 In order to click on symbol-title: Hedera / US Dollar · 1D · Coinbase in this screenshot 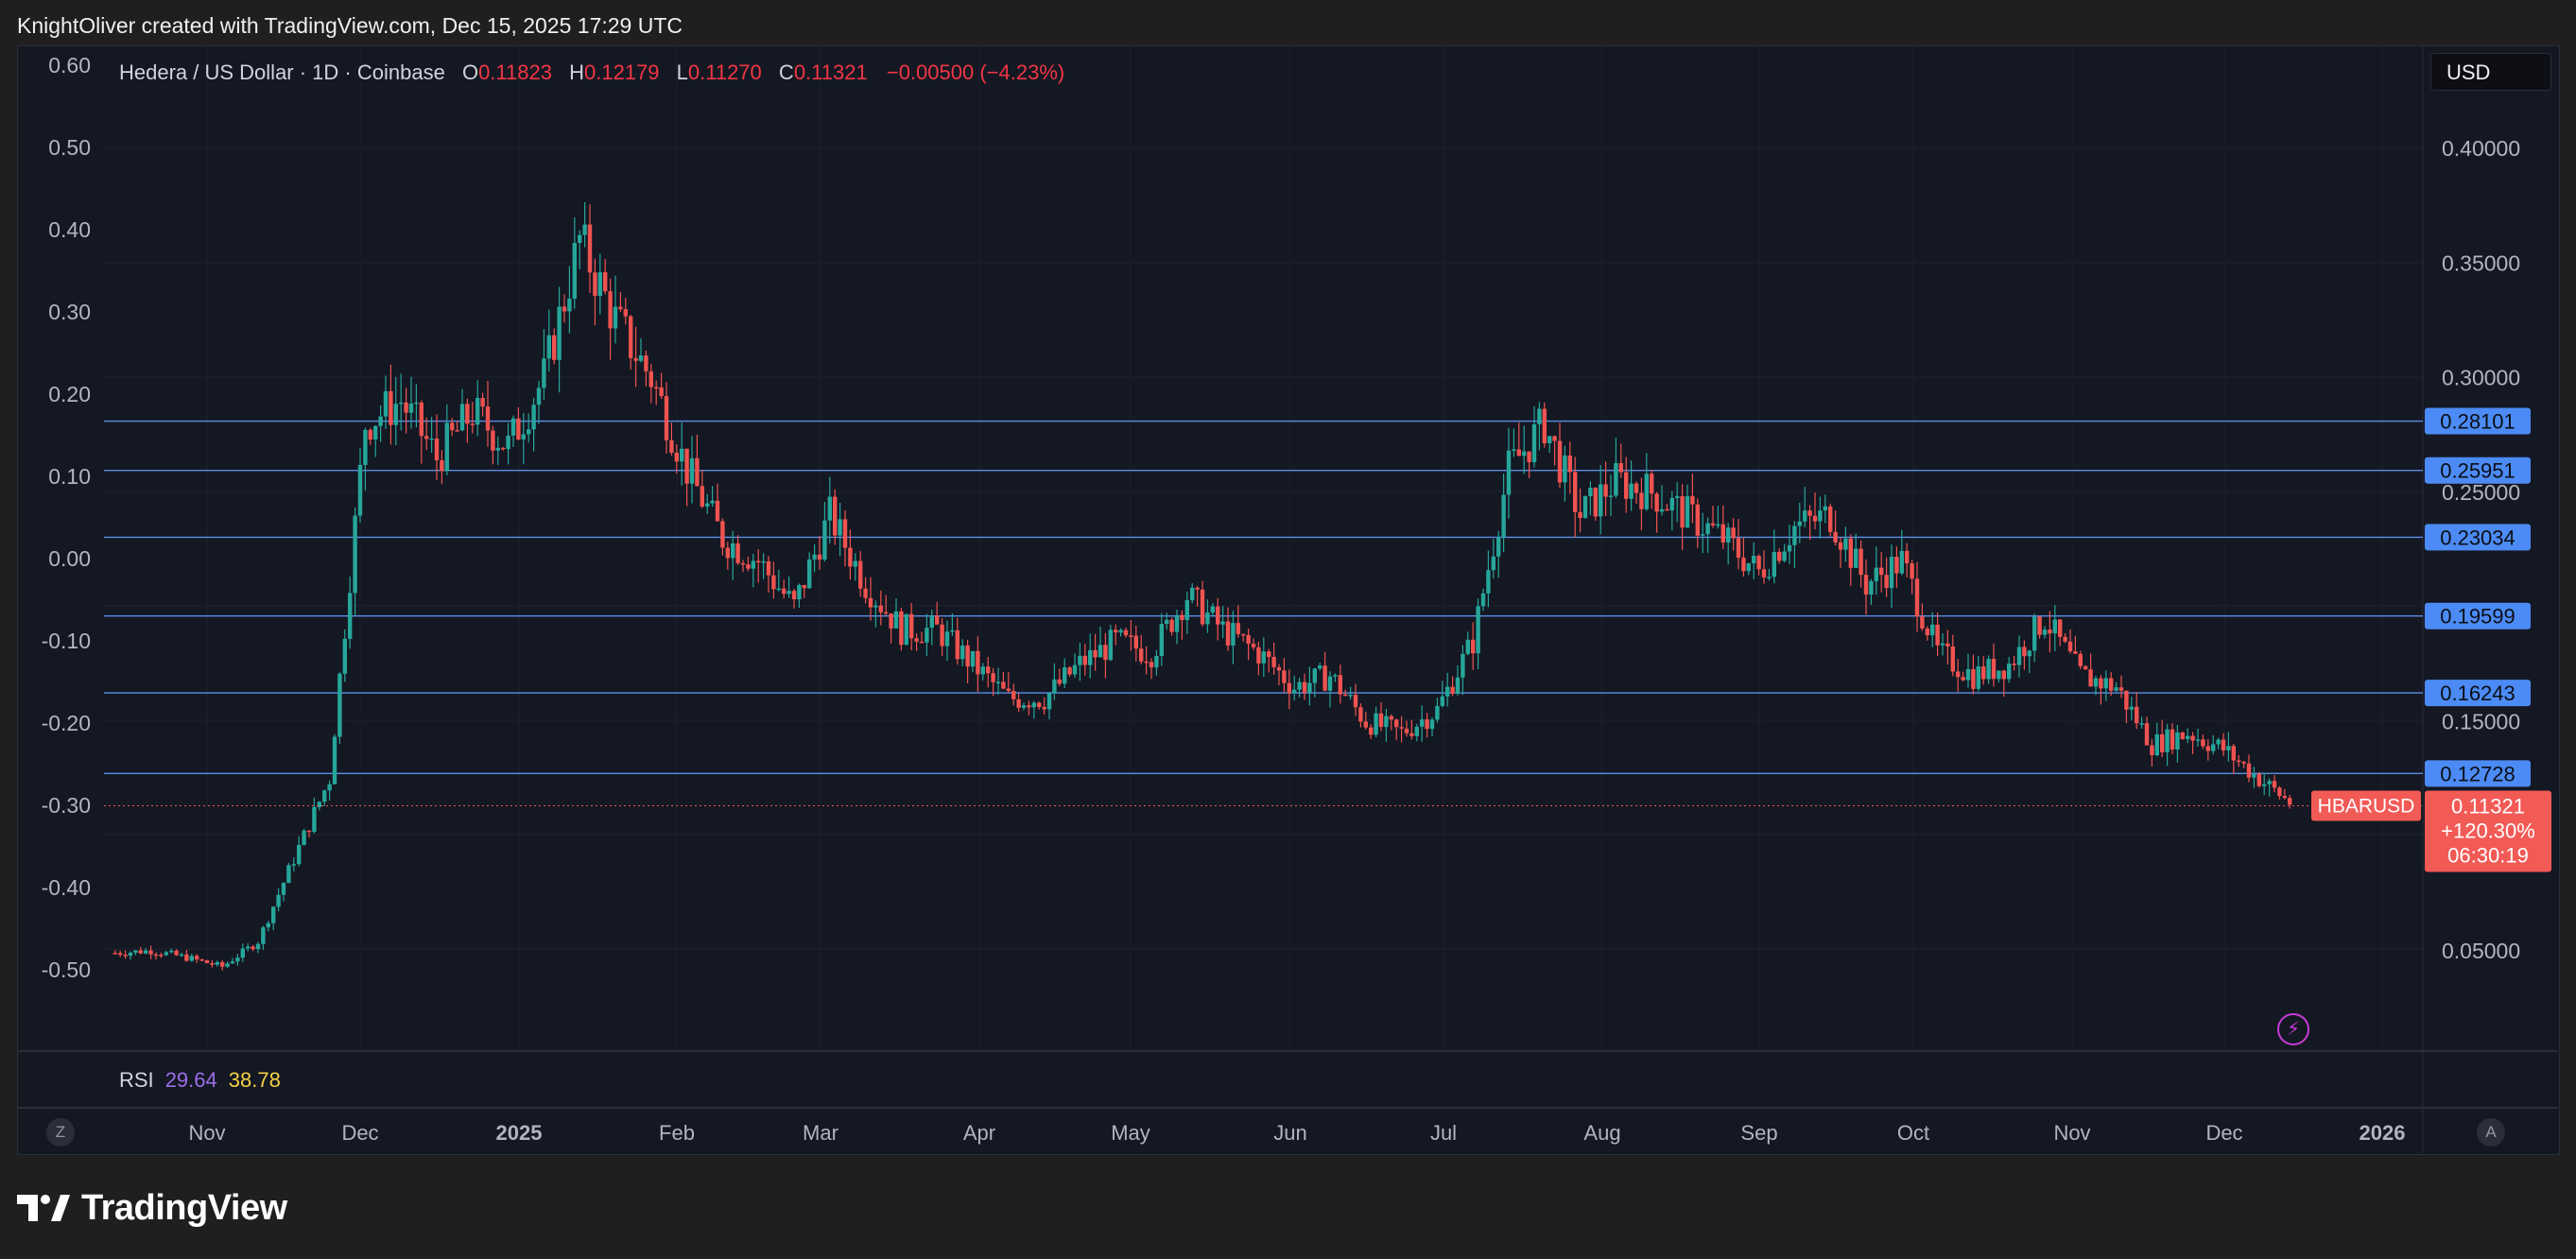, I will do `click(282, 72)`.